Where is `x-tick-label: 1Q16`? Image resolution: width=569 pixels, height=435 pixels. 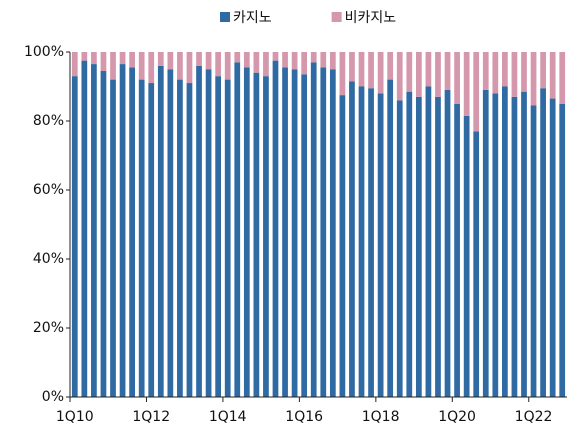
x-tick-label: 1Q16 is located at coordinates (304, 417).